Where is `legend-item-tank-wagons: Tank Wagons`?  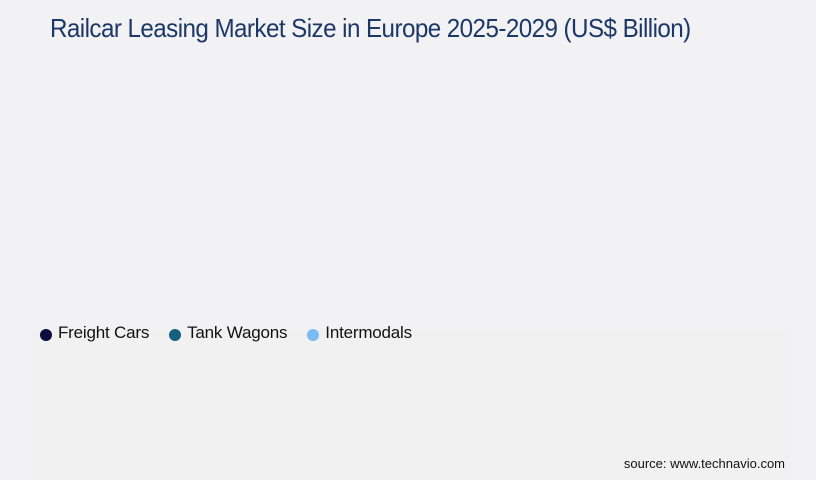 legend-item-tank-wagons: Tank Wagons is located at coordinates (228, 333).